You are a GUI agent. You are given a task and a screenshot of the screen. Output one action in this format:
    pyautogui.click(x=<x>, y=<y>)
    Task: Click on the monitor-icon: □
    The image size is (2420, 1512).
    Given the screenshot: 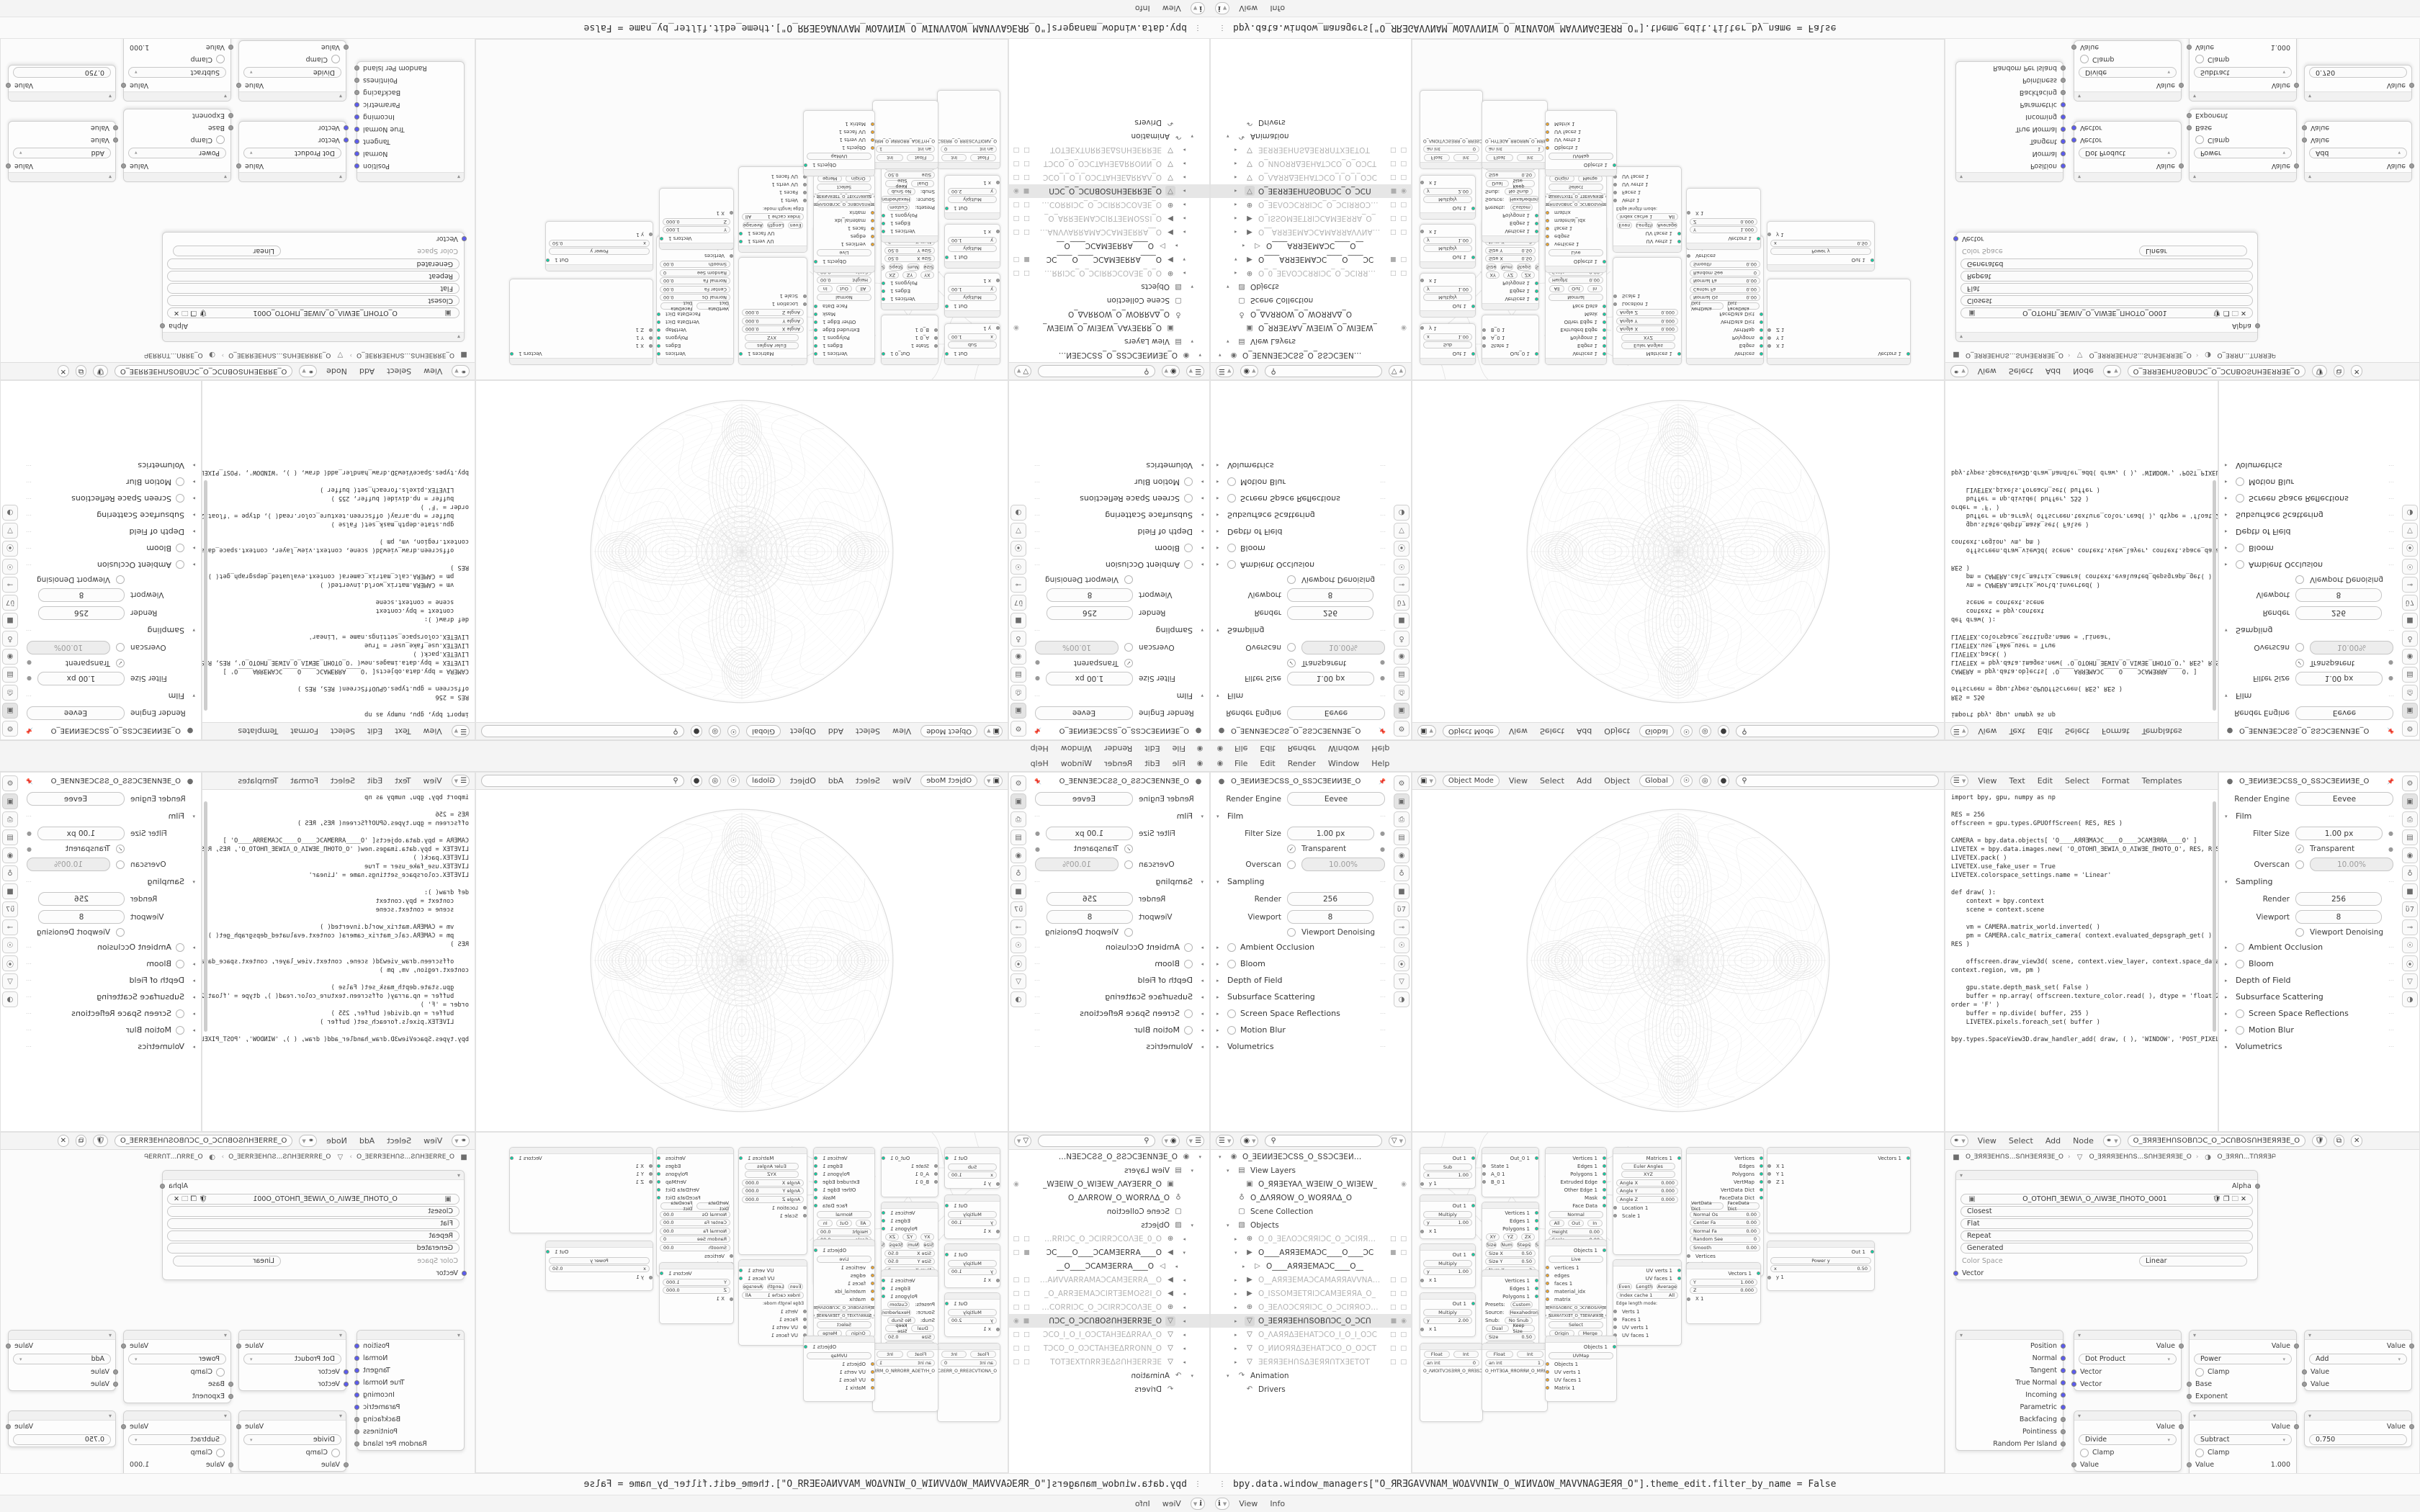 What is the action you would take?
    pyautogui.click(x=1393, y=205)
    